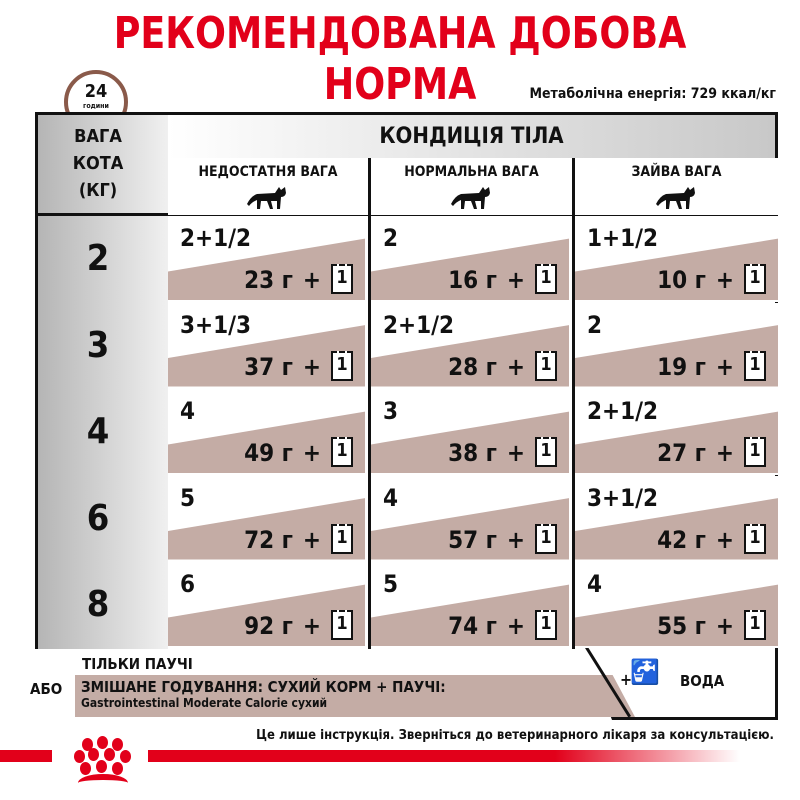 This screenshot has width=800, height=800. I want to click on dry-amount-group: 23 г +1, so click(298, 279).